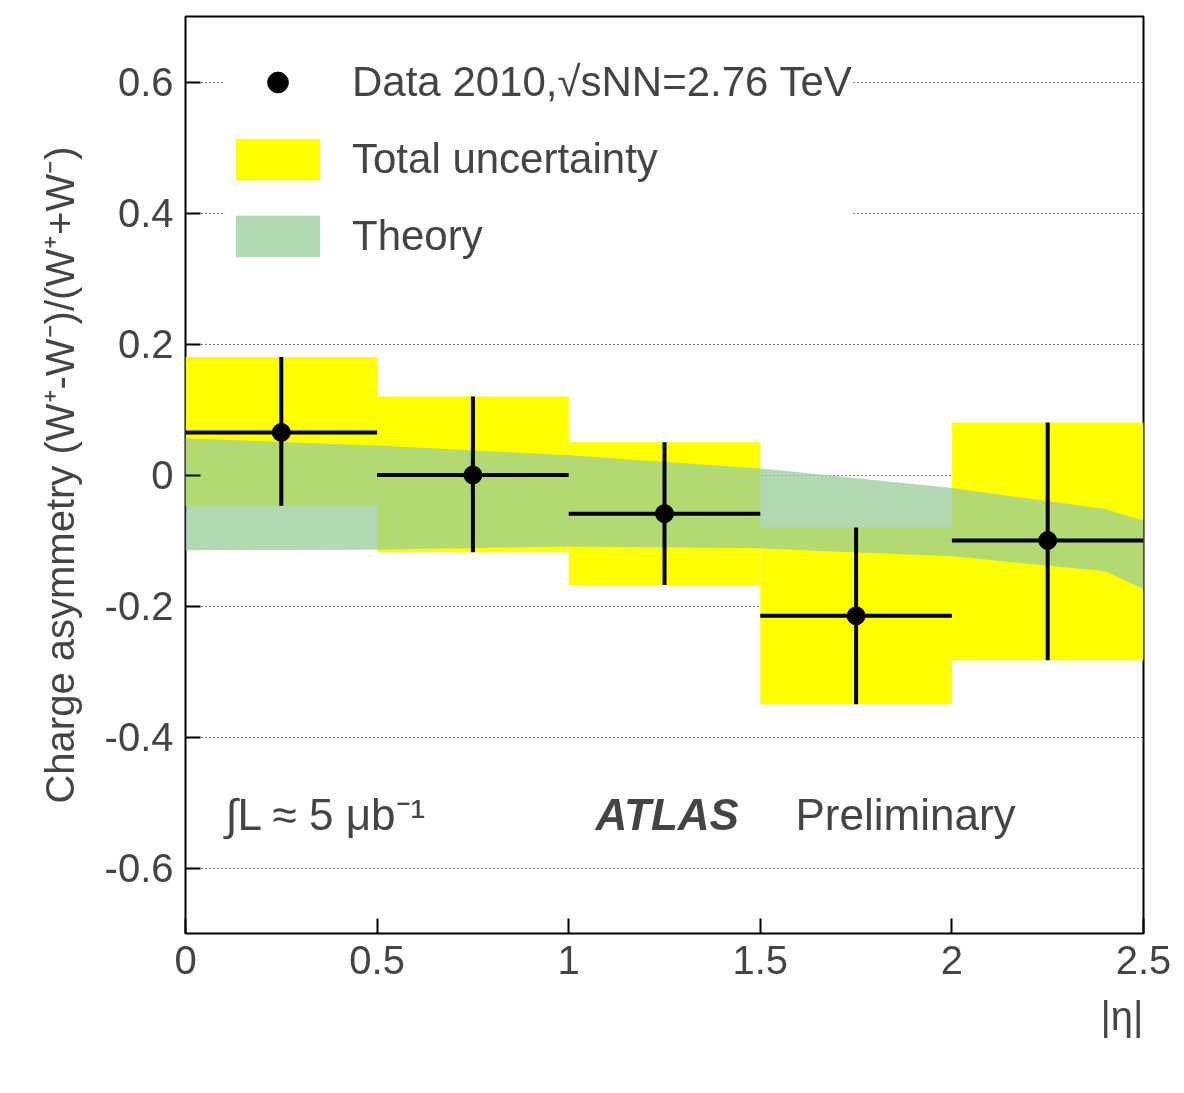 This screenshot has height=1093, width=1184. What do you see at coordinates (568, 959) in the screenshot?
I see `x-tick-label: 1` at bounding box center [568, 959].